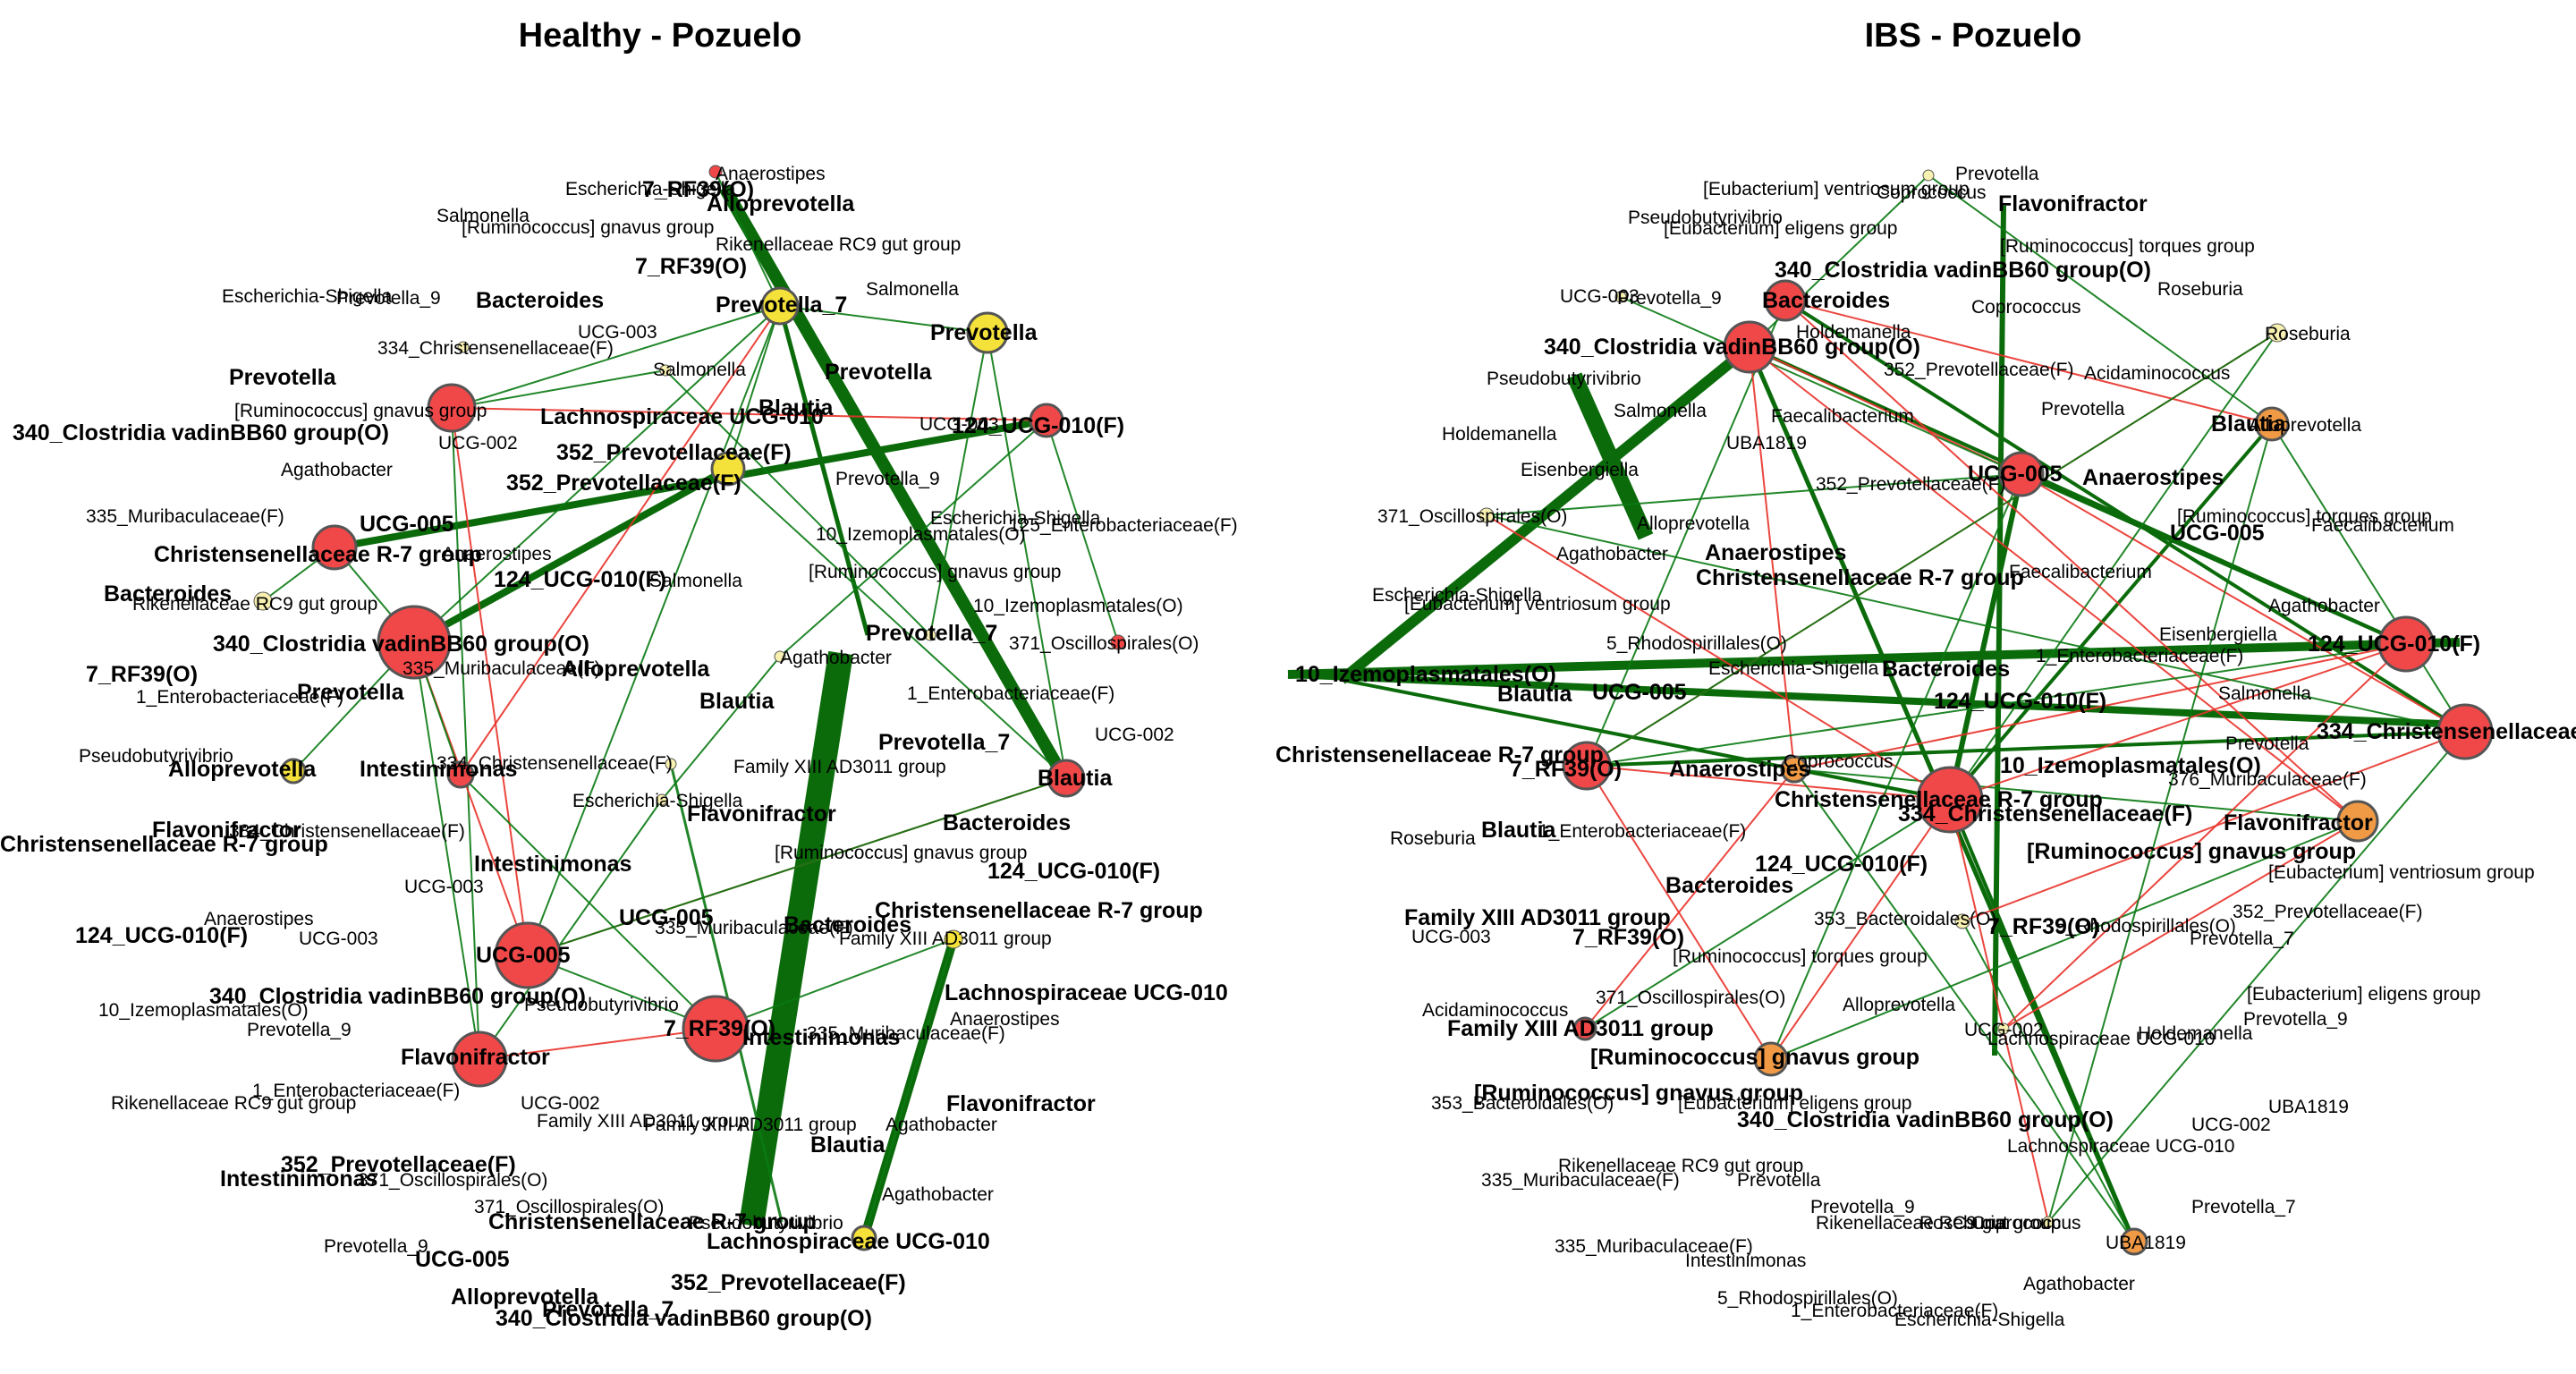 This screenshot has height=1374, width=2576. Describe the element at coordinates (750, 1125) in the screenshot. I see `node-label: Family XIII AD3011 group` at that location.